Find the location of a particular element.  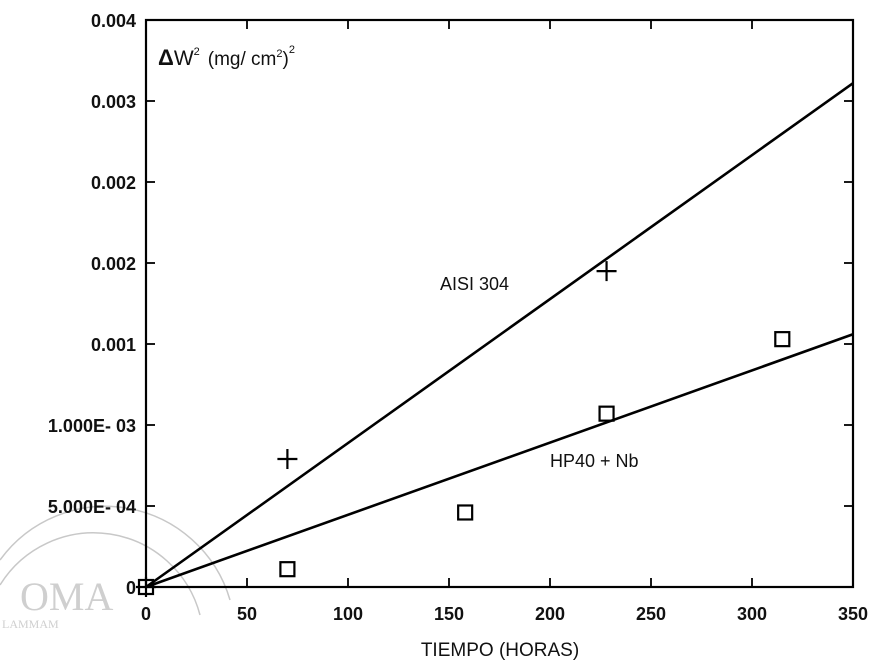

x-tick-label: 150 is located at coordinates (449, 614).